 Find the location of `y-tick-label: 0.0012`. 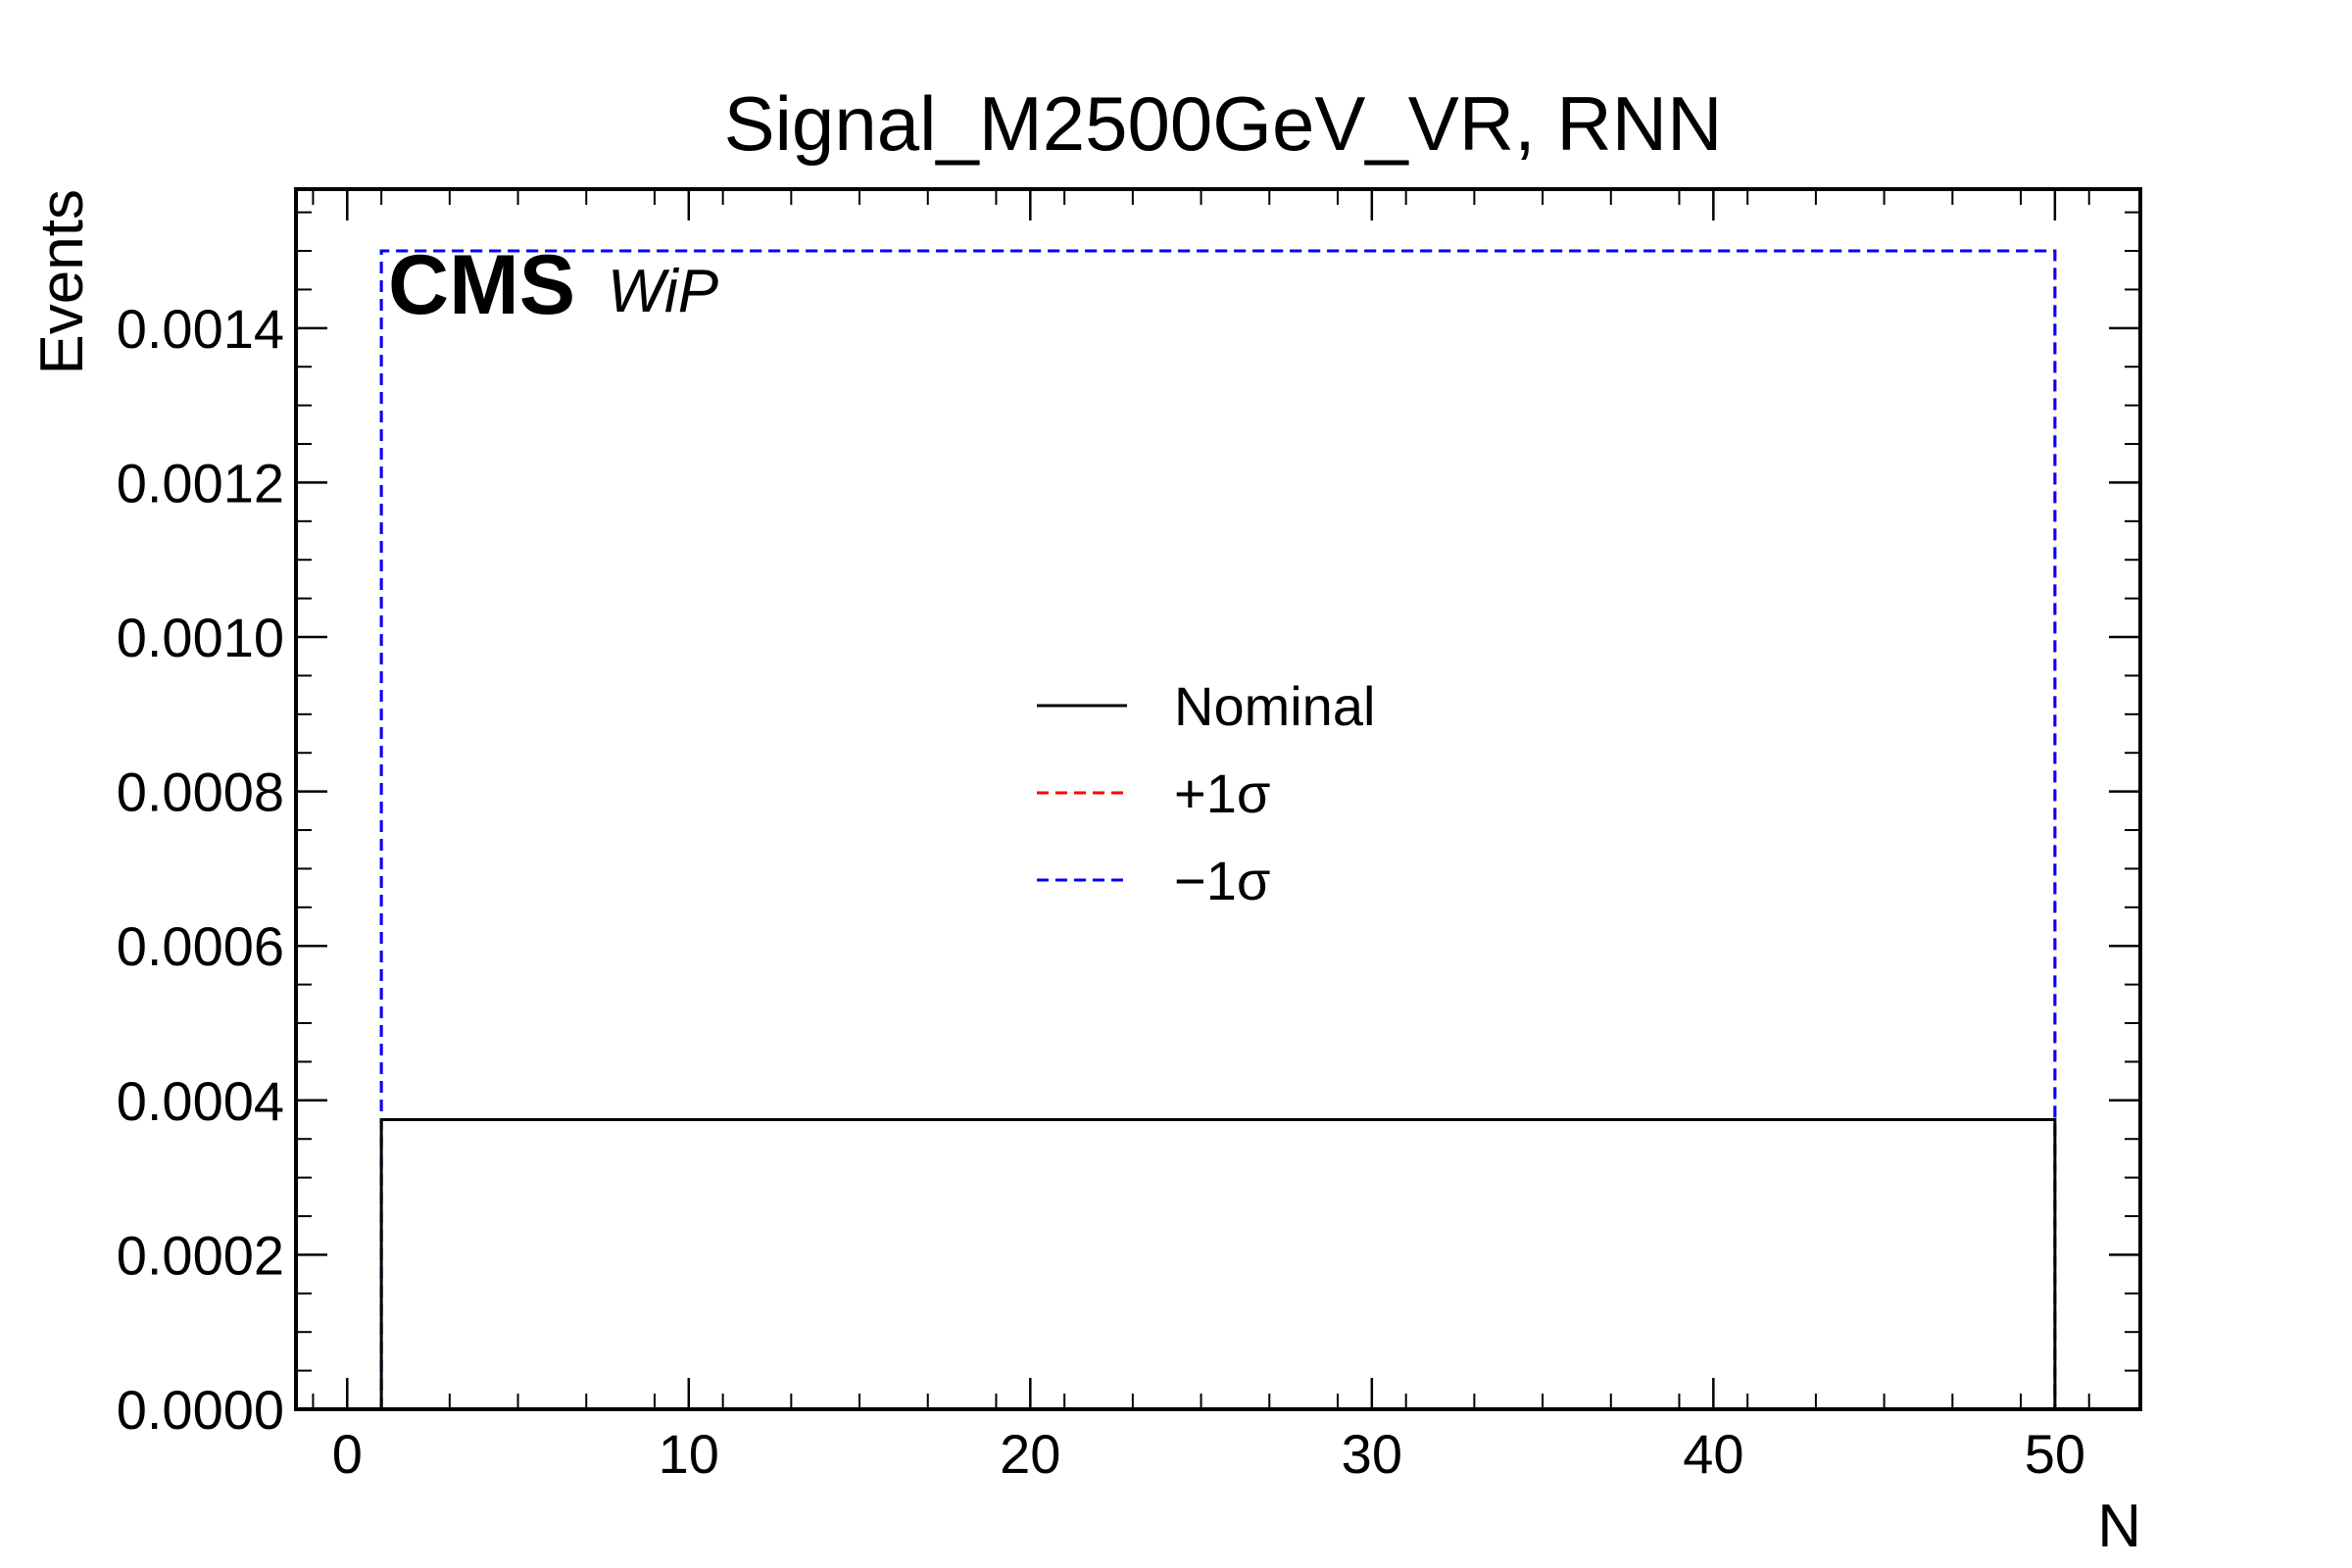

y-tick-label: 0.0012 is located at coordinates (200, 483).